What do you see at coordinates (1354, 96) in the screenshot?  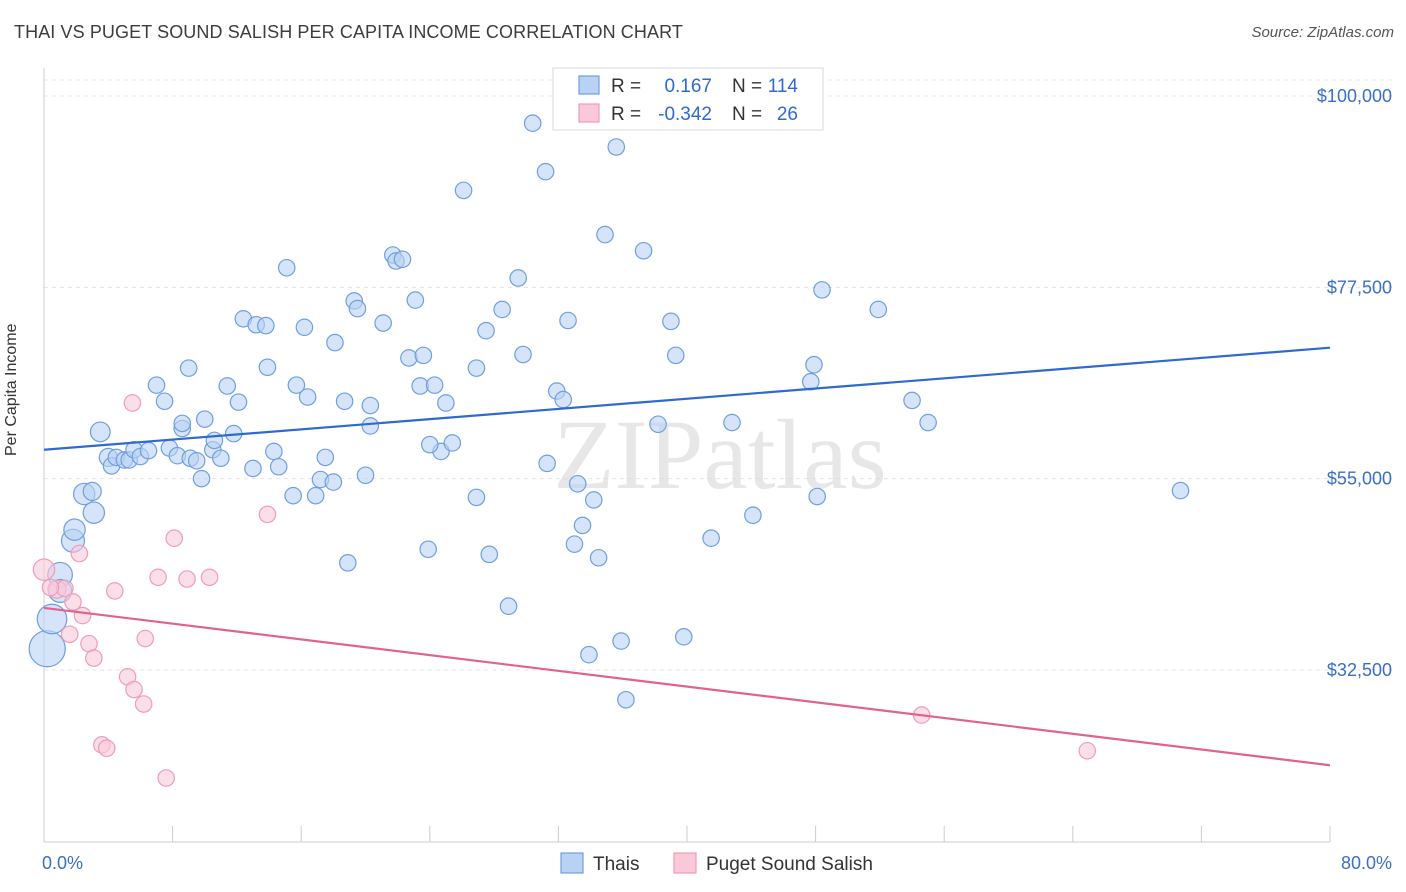 I see `y-tick-label-3: $100,000` at bounding box center [1354, 96].